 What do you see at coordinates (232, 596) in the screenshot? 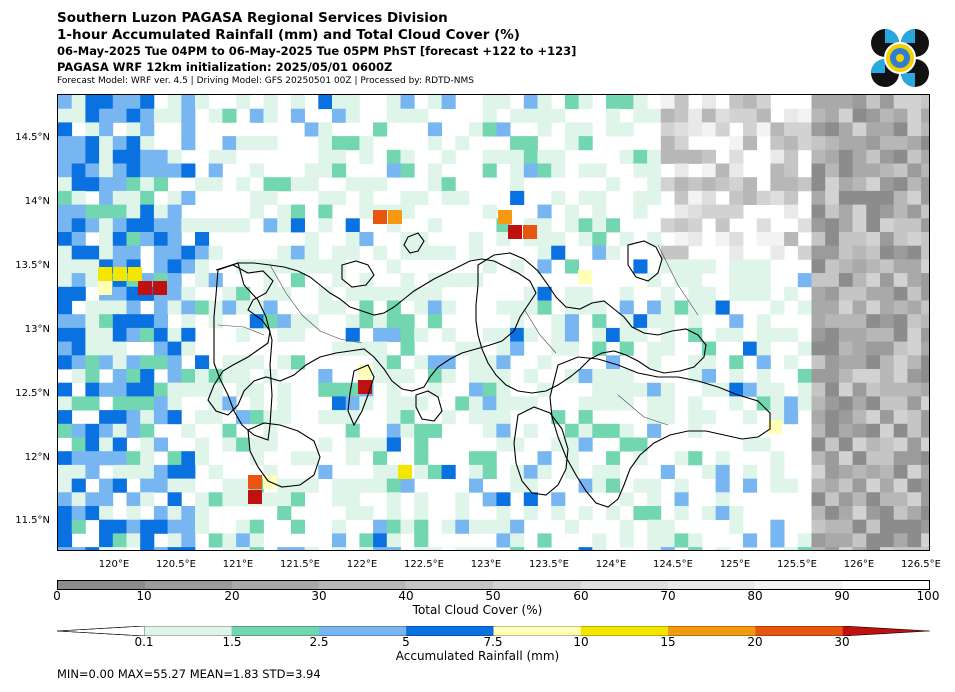
I see `cloud-tick: 20` at bounding box center [232, 596].